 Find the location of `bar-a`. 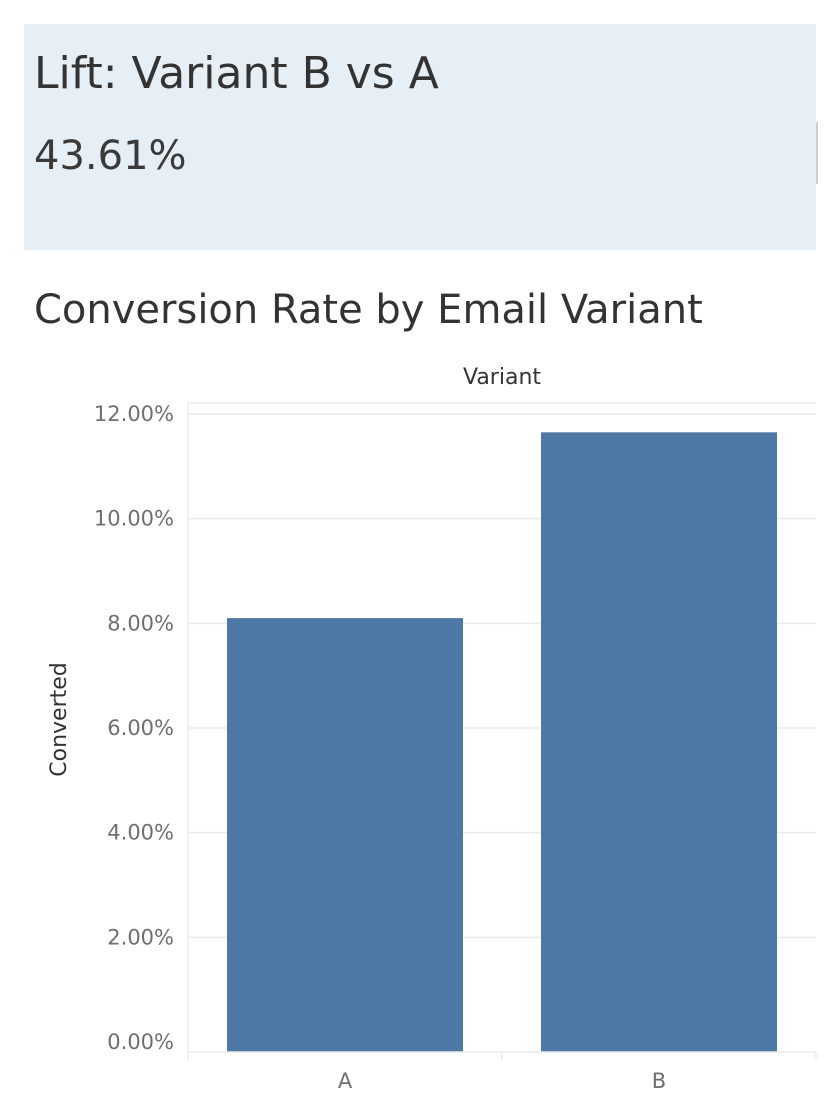

bar-a is located at coordinates (345, 835).